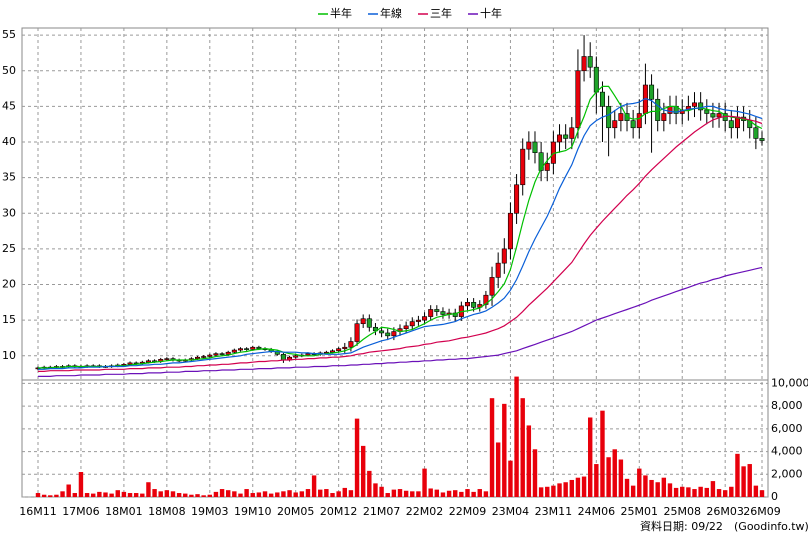 This screenshot has height=540, width=808. What do you see at coordinates (210, 511) in the screenshot?
I see `x-tick-label: 19M03` at bounding box center [210, 511].